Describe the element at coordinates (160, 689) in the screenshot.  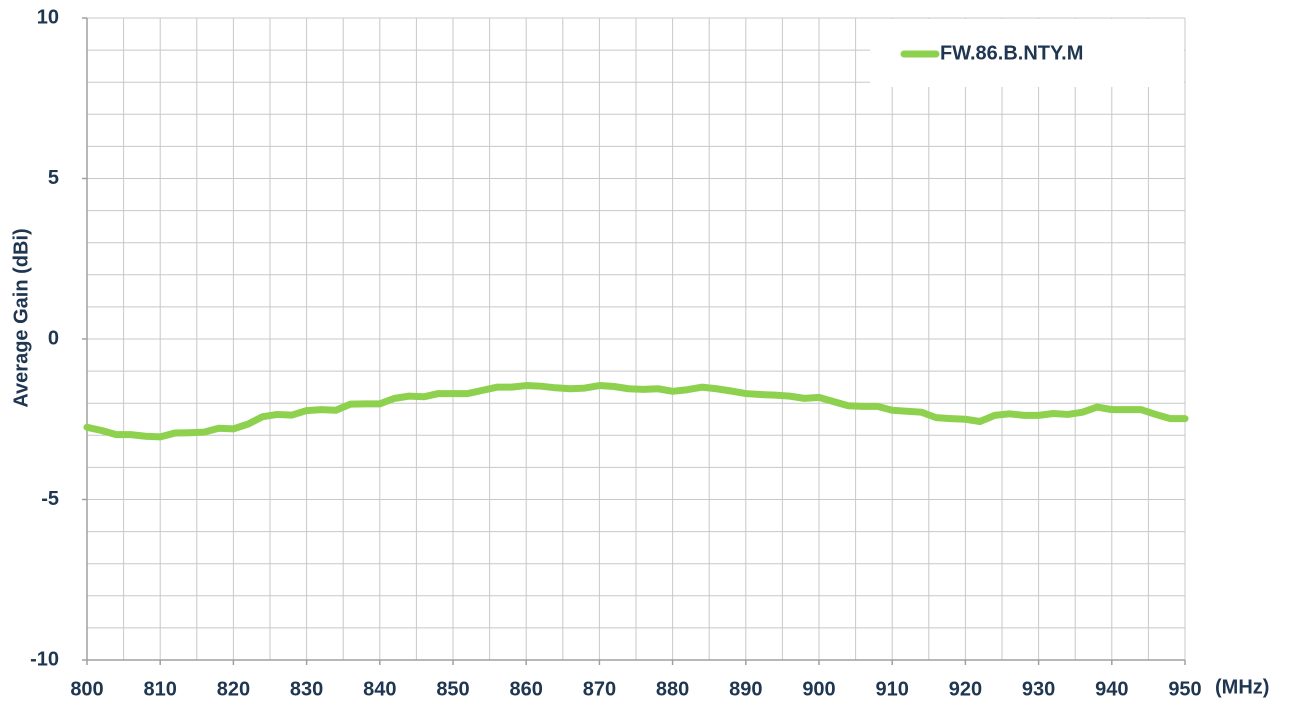
I see `x-tick-label: 810` at that location.